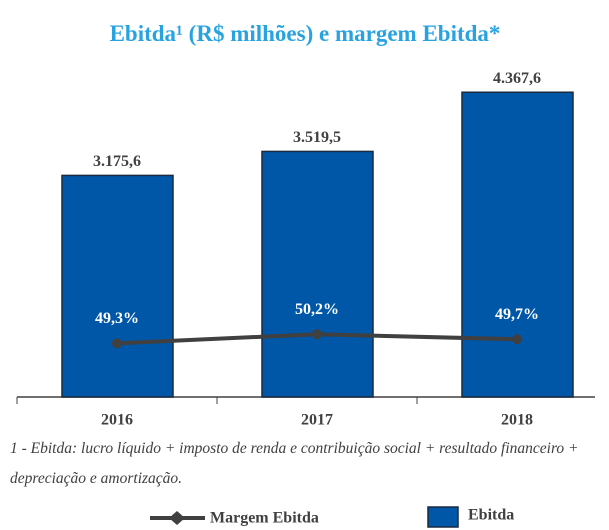 Image resolution: width=609 pixels, height=530 pixels. I want to click on legend-label: Ebitda, so click(491, 515).